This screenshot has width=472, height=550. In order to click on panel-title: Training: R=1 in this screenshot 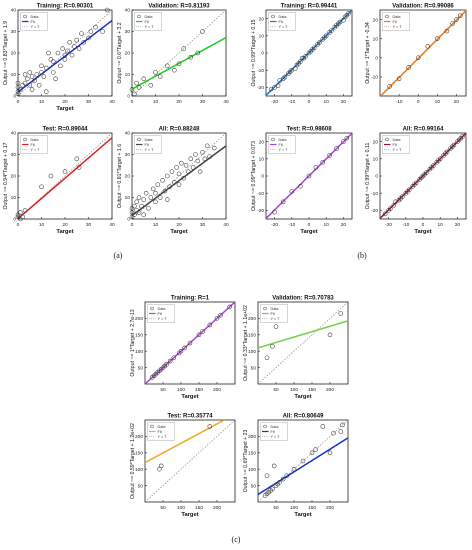, I will do `click(190, 299)`.